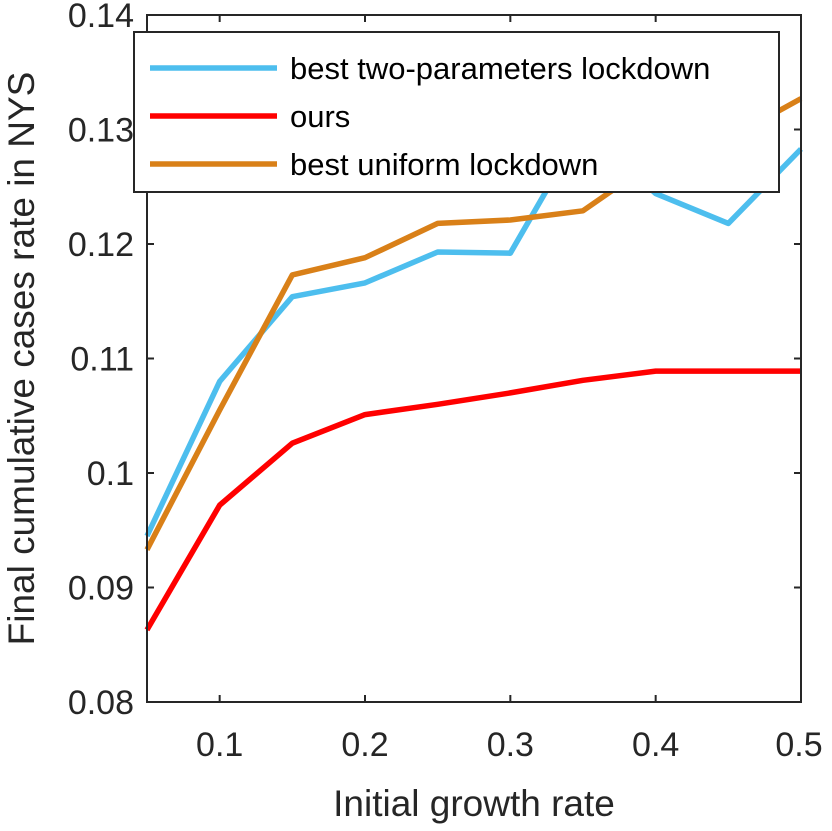  Describe the element at coordinates (798, 745) in the screenshot. I see `x-tick-label: 0.5` at that location.